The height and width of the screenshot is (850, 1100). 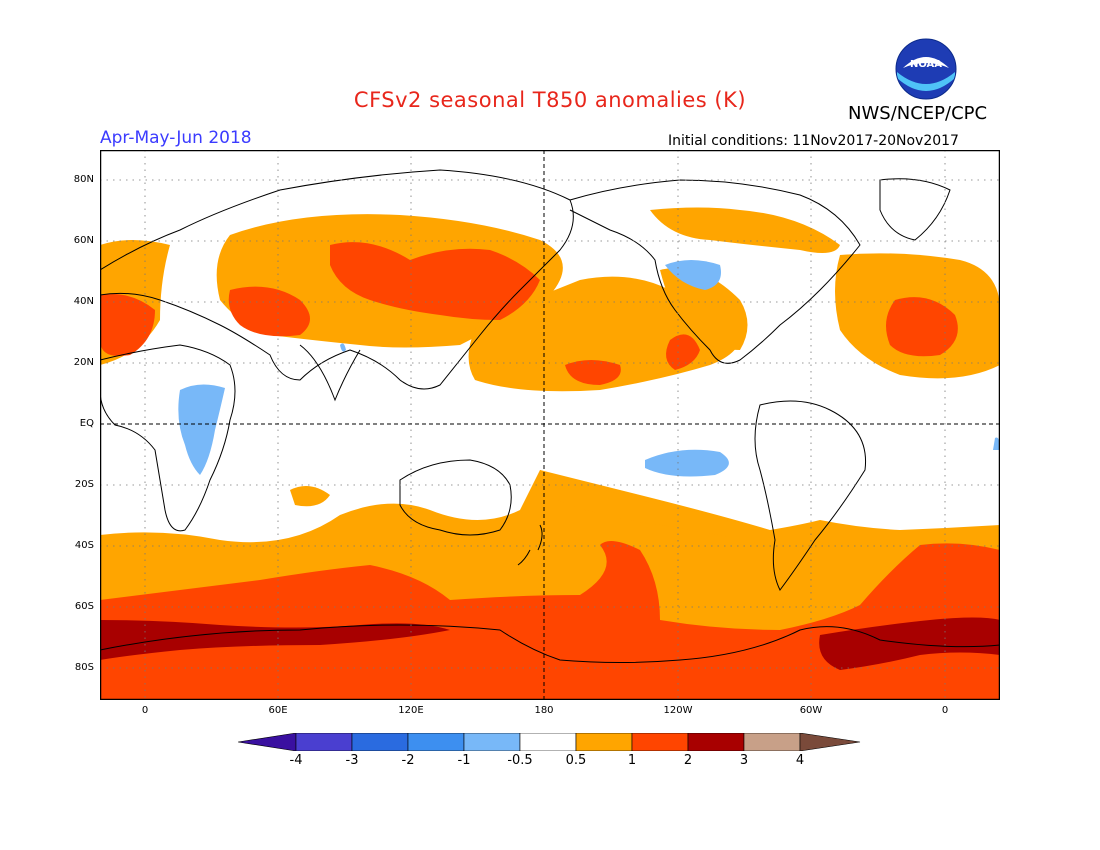 I want to click on legend-label: 3, so click(x=744, y=760).